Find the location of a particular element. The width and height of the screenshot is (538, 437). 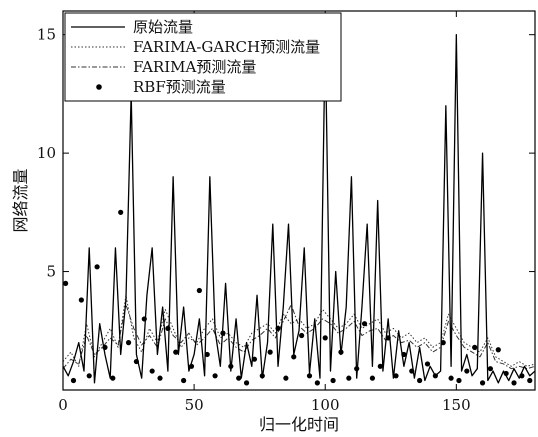

y-axis-title: 网络流量 is located at coordinates (20, 200).